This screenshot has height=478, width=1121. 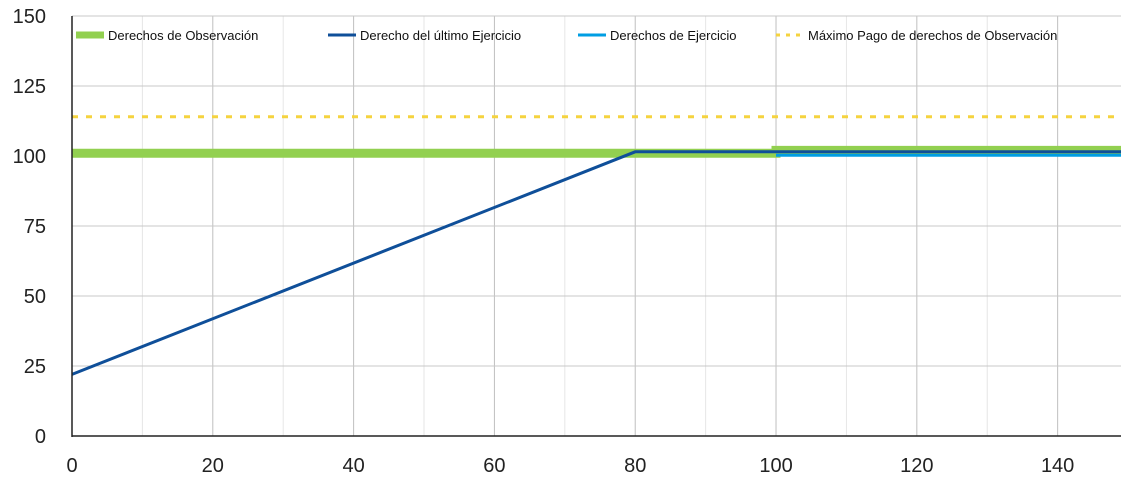 I want to click on legend-label-1: Derecho del último Ejercicio, so click(x=440, y=35).